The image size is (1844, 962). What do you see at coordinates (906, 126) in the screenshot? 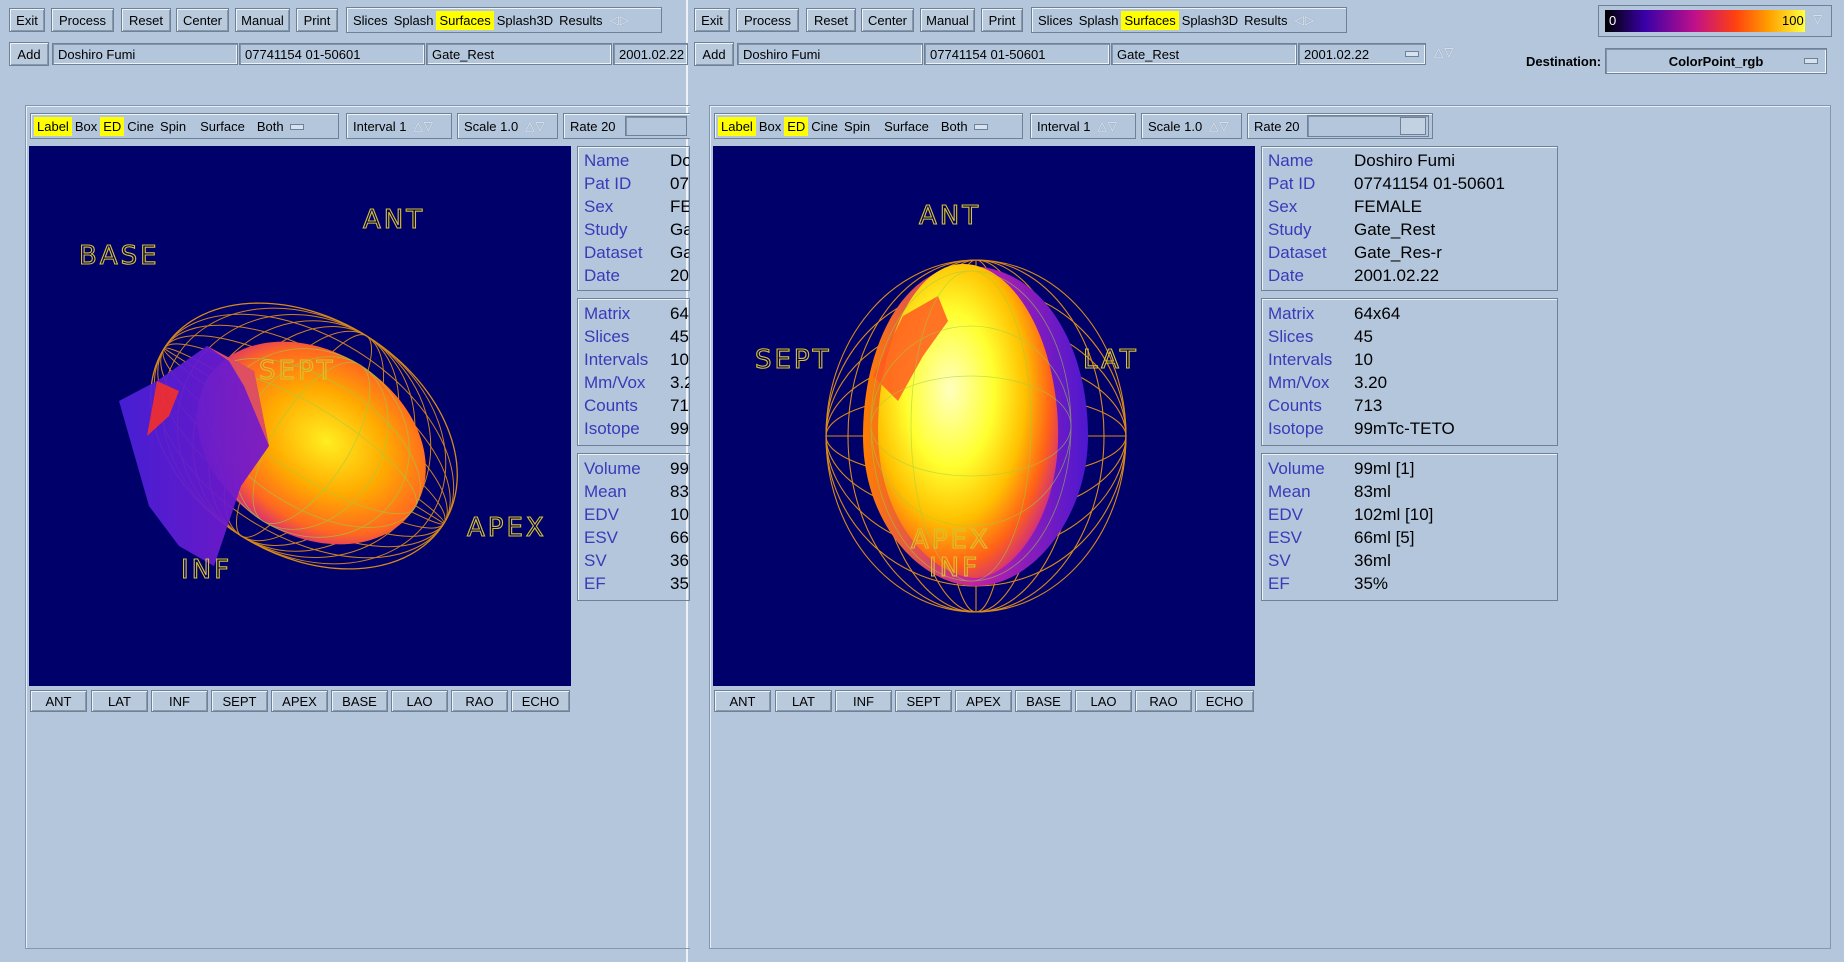
I see `surface-label: Surface` at bounding box center [906, 126].